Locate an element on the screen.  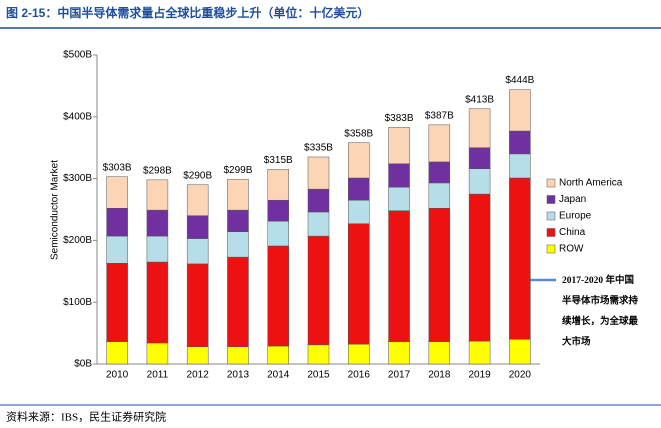
x-tick-label: 2018 is located at coordinates (439, 375).